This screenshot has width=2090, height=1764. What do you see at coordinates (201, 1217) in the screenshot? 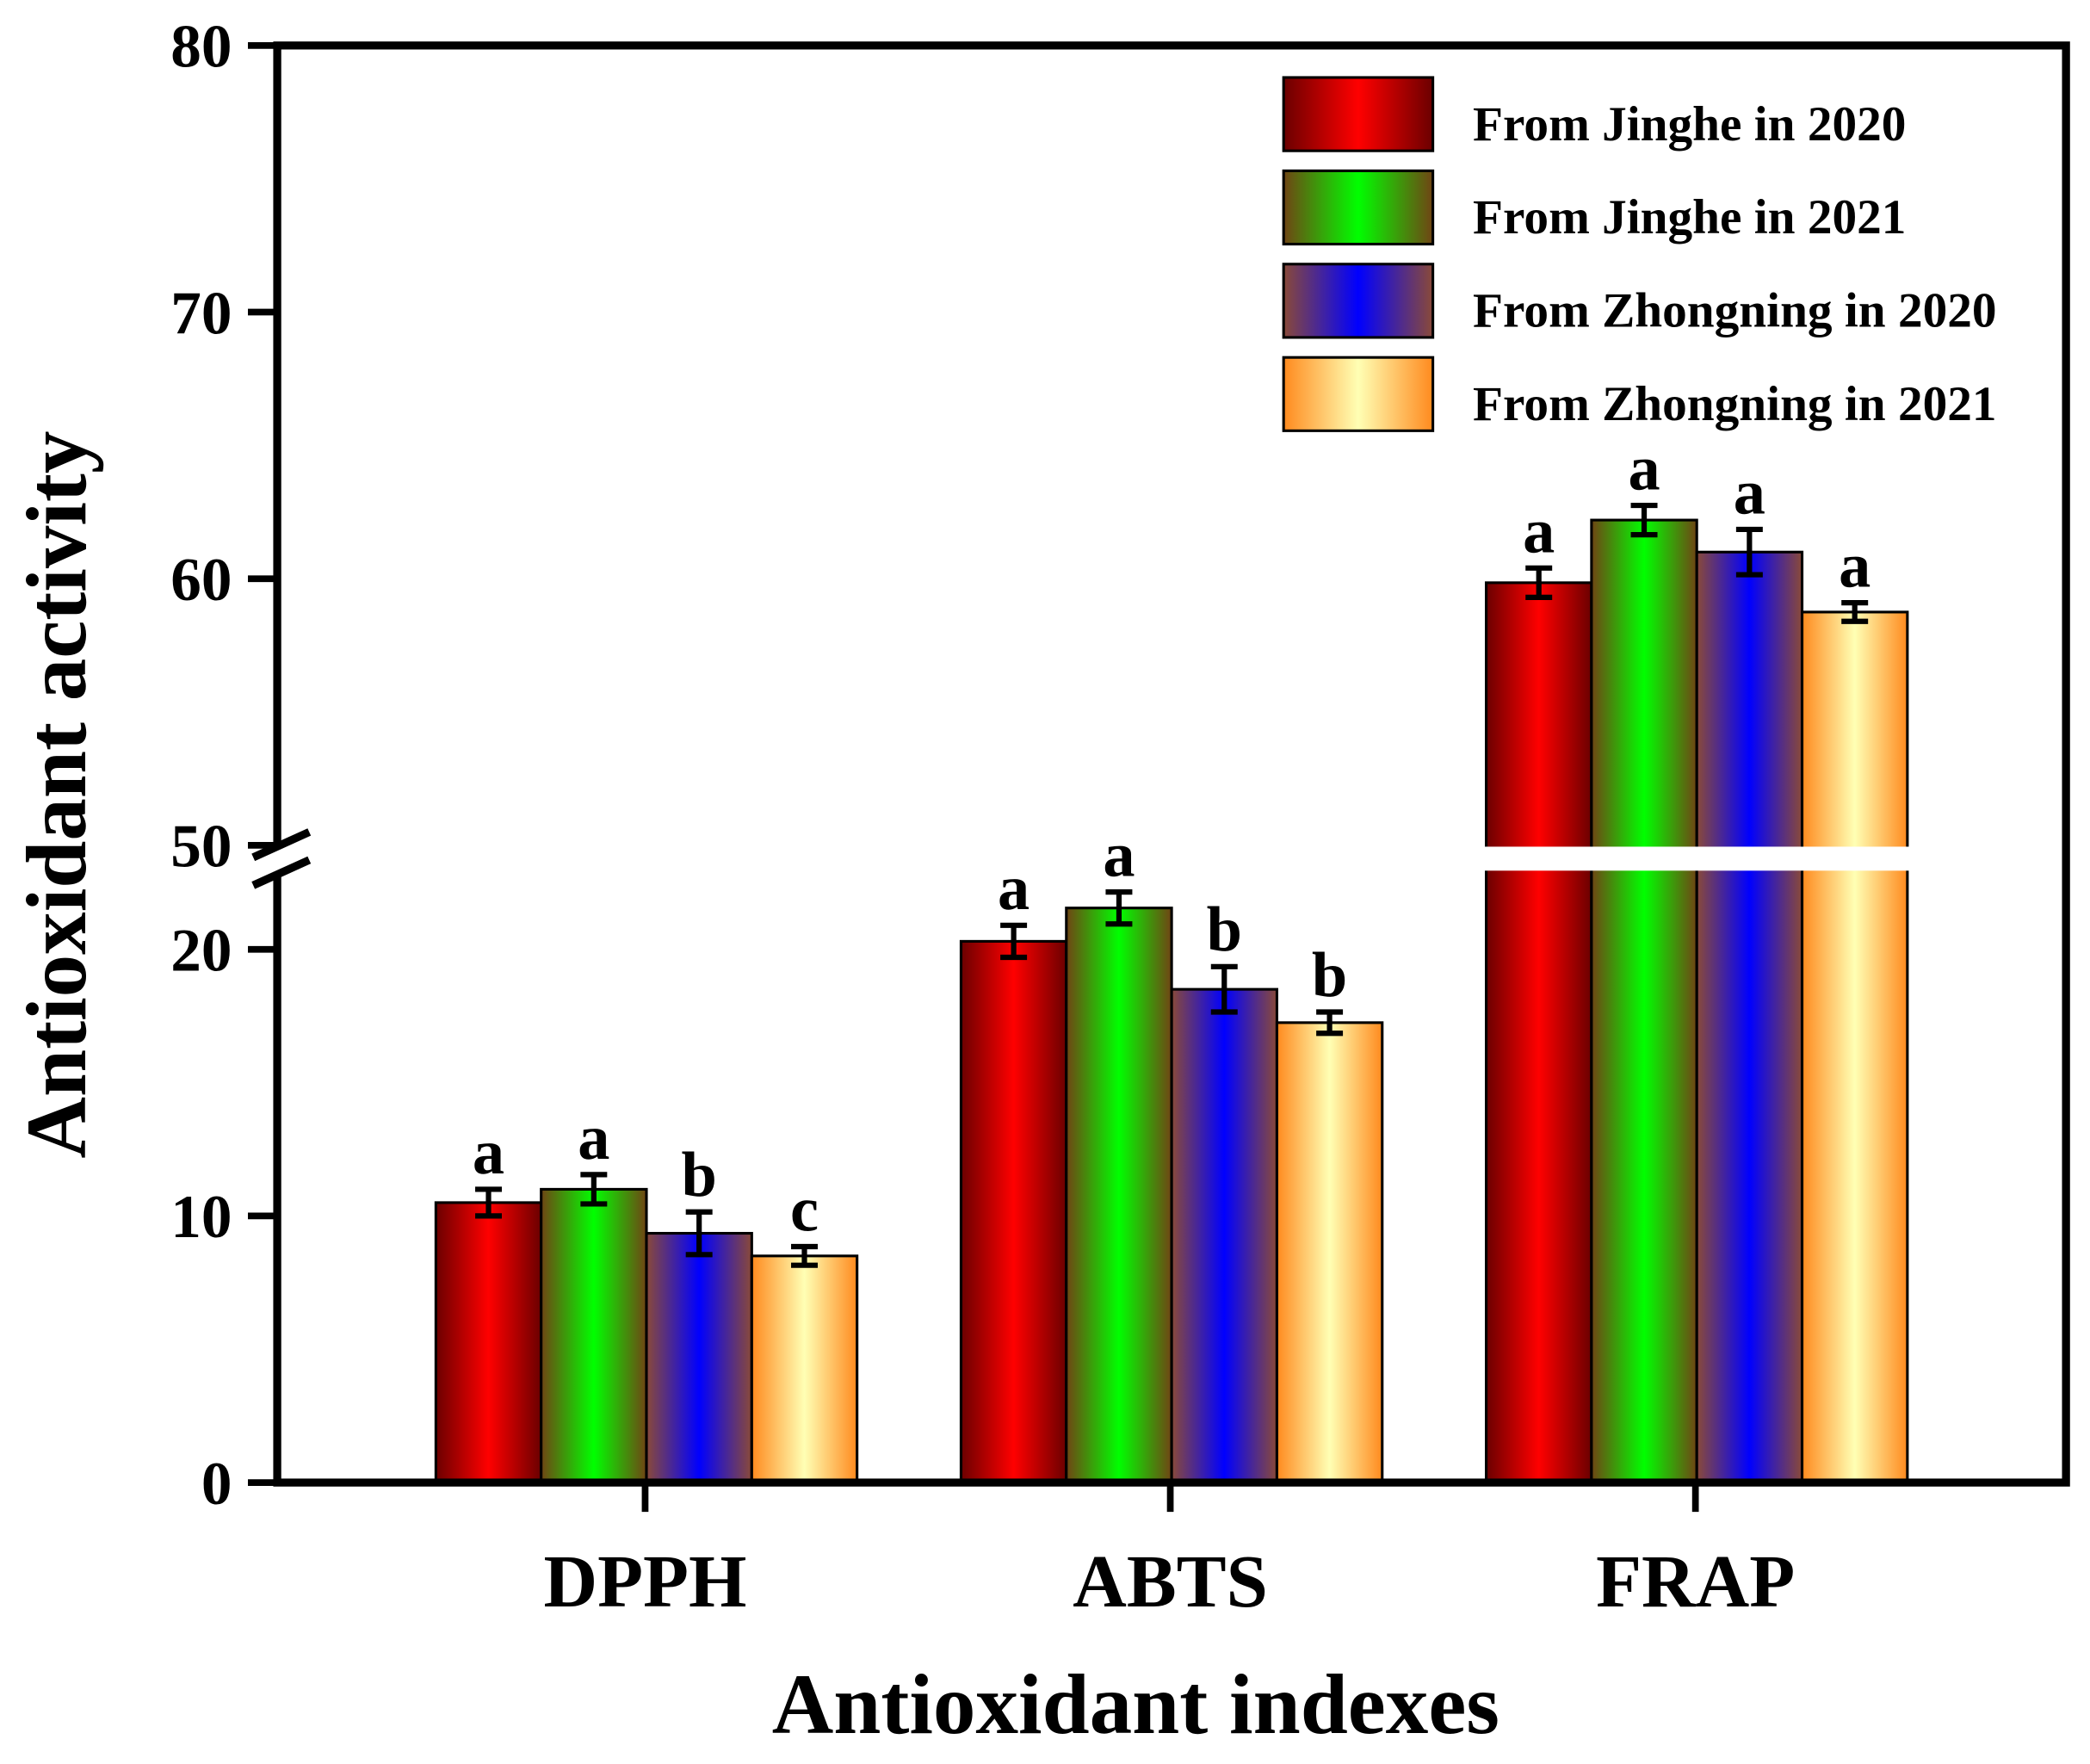
I see `y-tick-label: 10` at bounding box center [201, 1217].